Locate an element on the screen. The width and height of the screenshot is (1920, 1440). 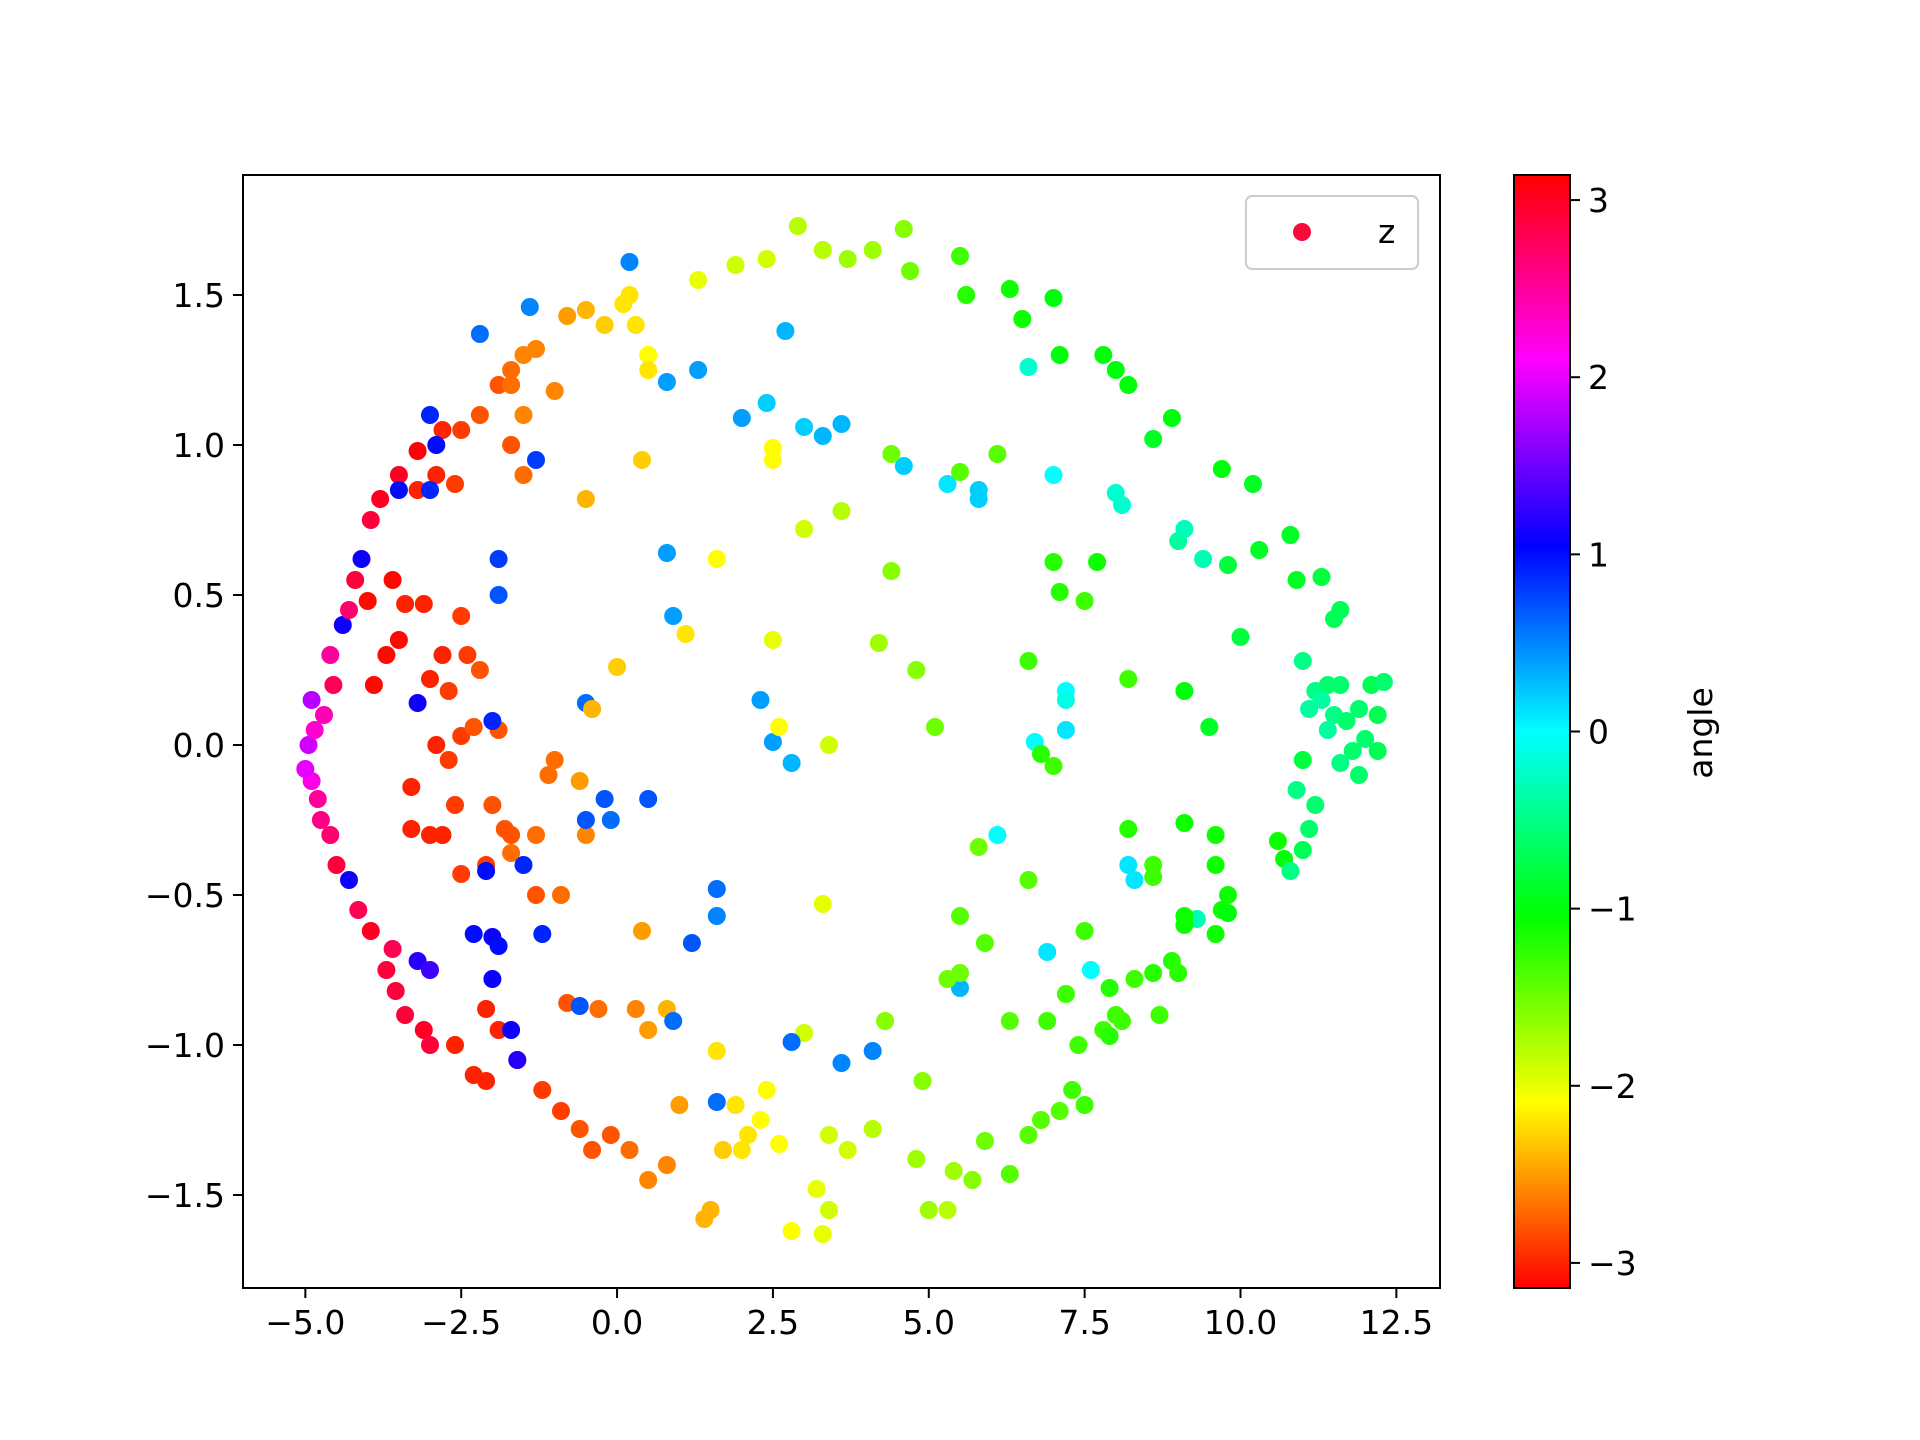
colorbar-tick-label: 0 is located at coordinates (1598, 732).